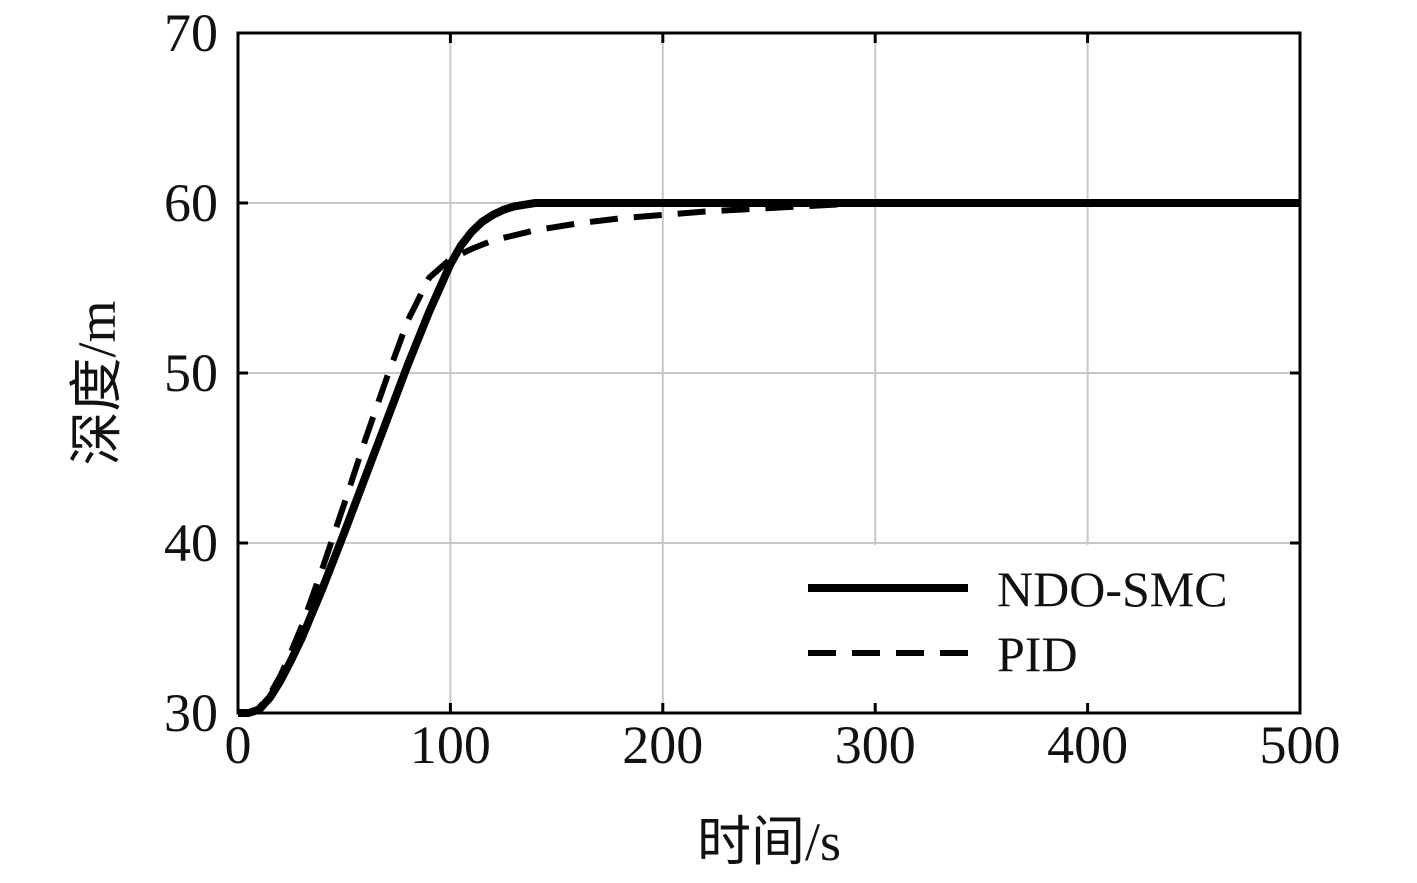 Image resolution: width=1417 pixels, height=883 pixels. Describe the element at coordinates (1300, 745) in the screenshot. I see `x-tick-label: 500` at that location.